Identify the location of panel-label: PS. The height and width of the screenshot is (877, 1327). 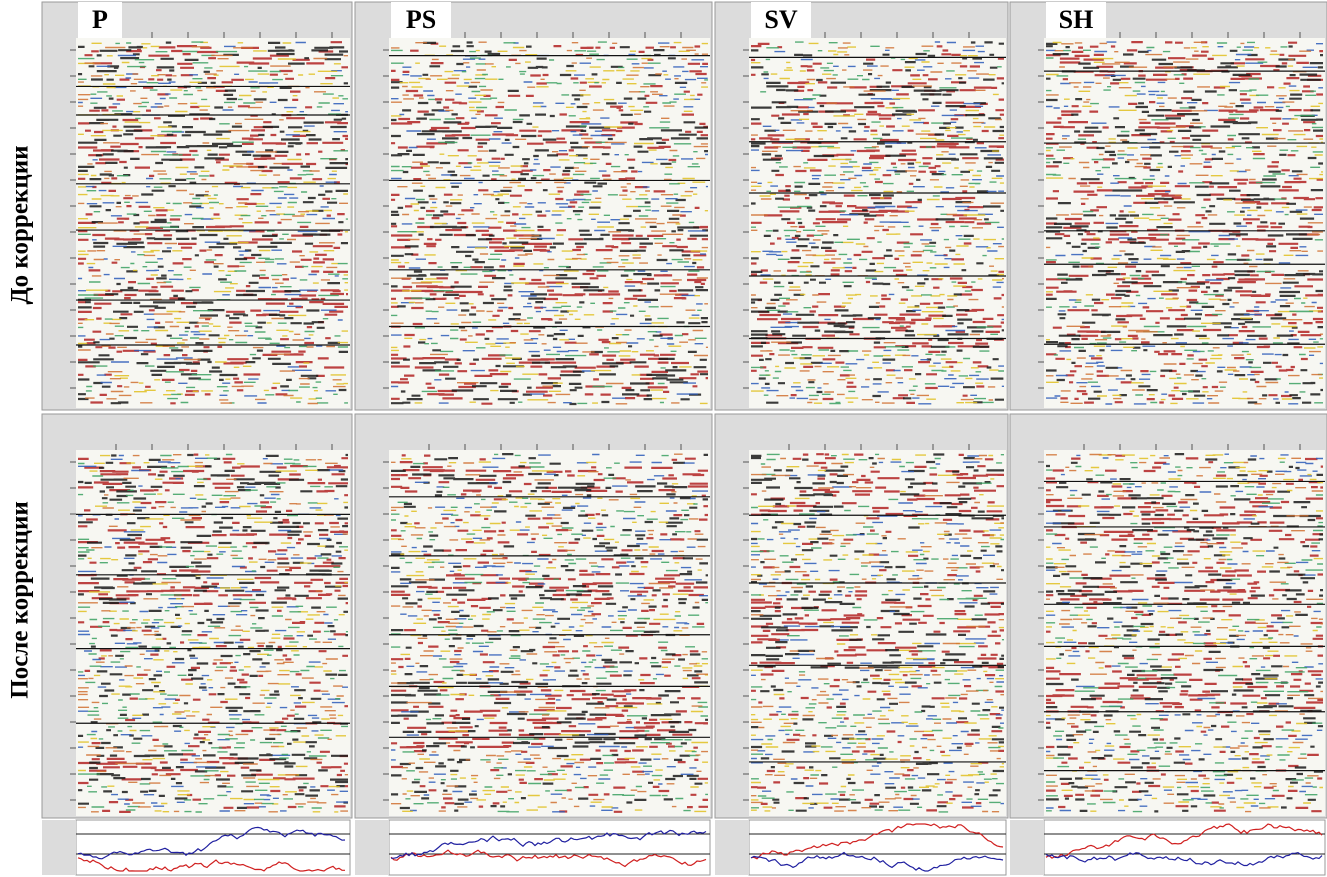
(421, 19).